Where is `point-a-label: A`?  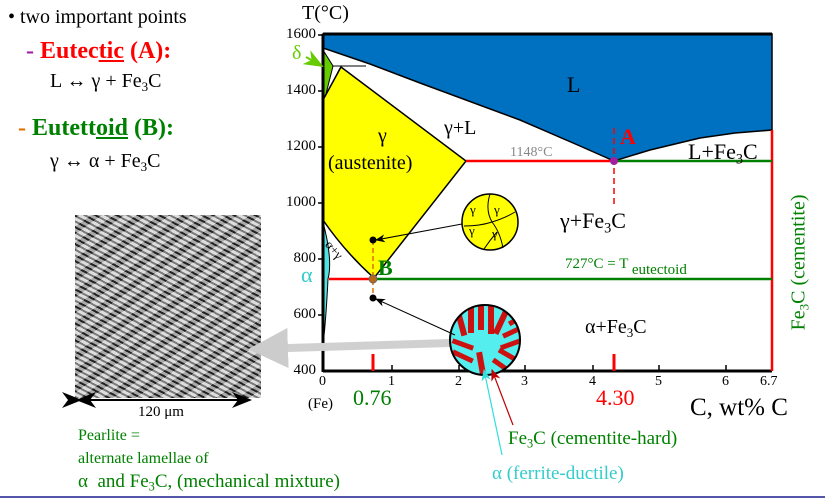 point-a-label: A is located at coordinates (628, 136).